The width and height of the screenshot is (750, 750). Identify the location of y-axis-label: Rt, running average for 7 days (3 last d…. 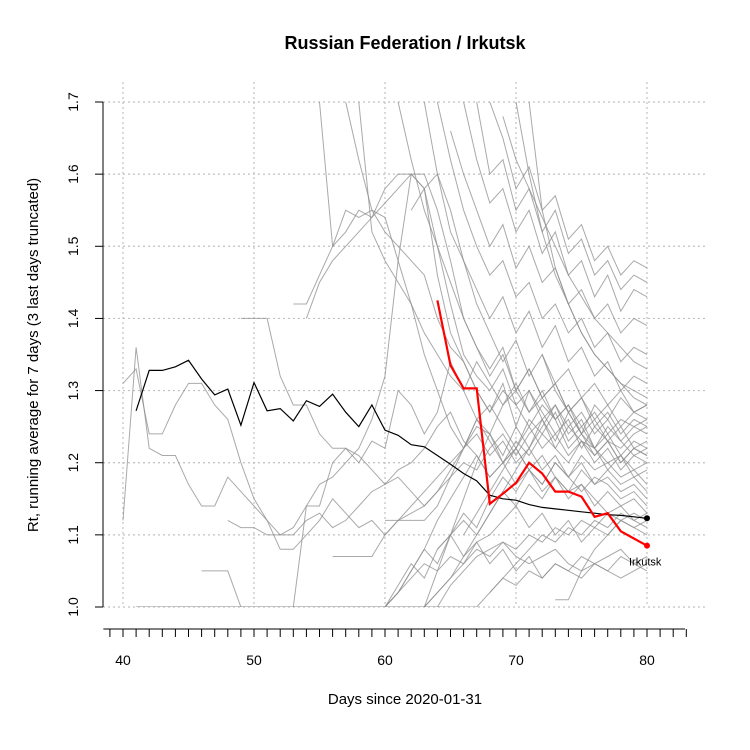
(33, 355).